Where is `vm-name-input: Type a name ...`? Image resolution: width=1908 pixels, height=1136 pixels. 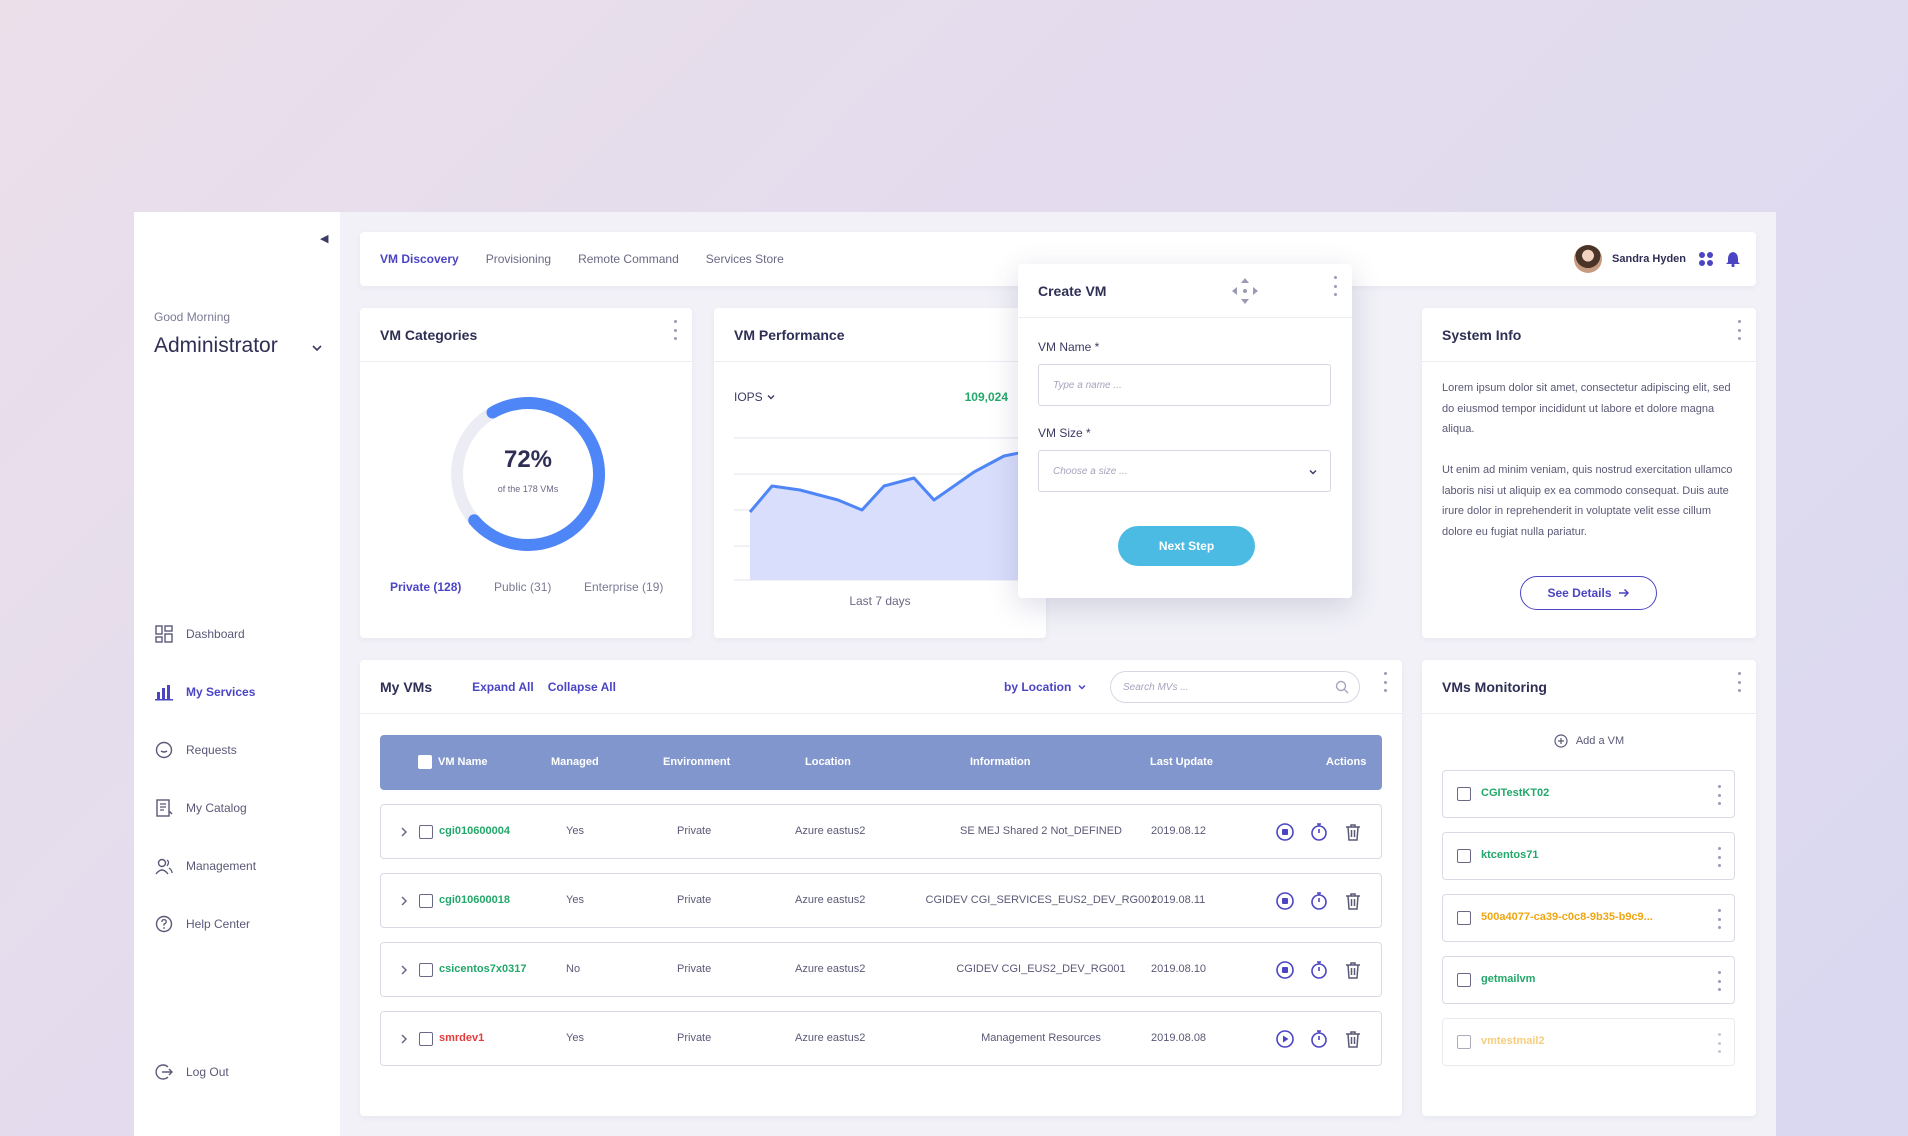
vm-name-input: Type a name ... is located at coordinates (1184, 385).